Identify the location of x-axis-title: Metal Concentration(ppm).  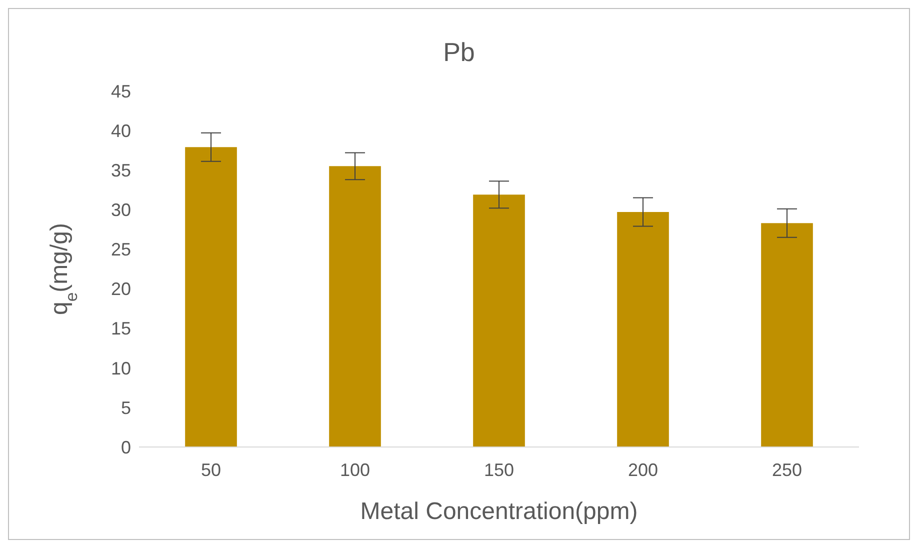
(499, 511).